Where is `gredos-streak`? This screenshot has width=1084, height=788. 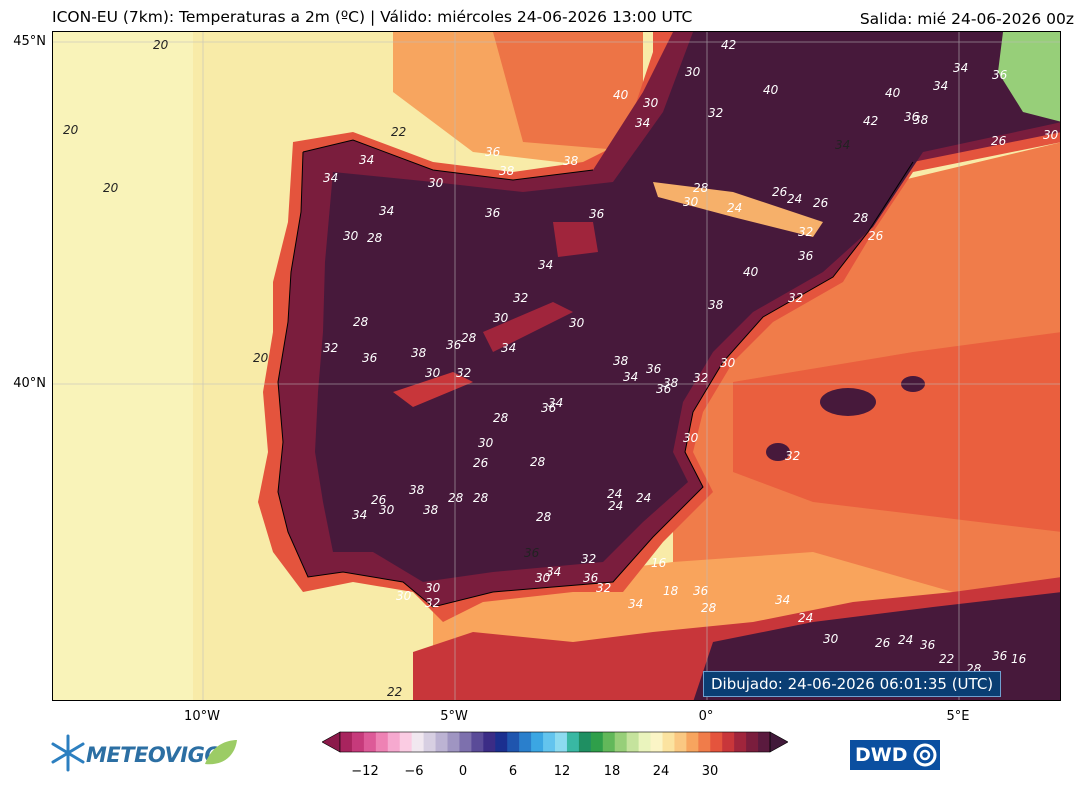
gredos-streak is located at coordinates (433, 389).